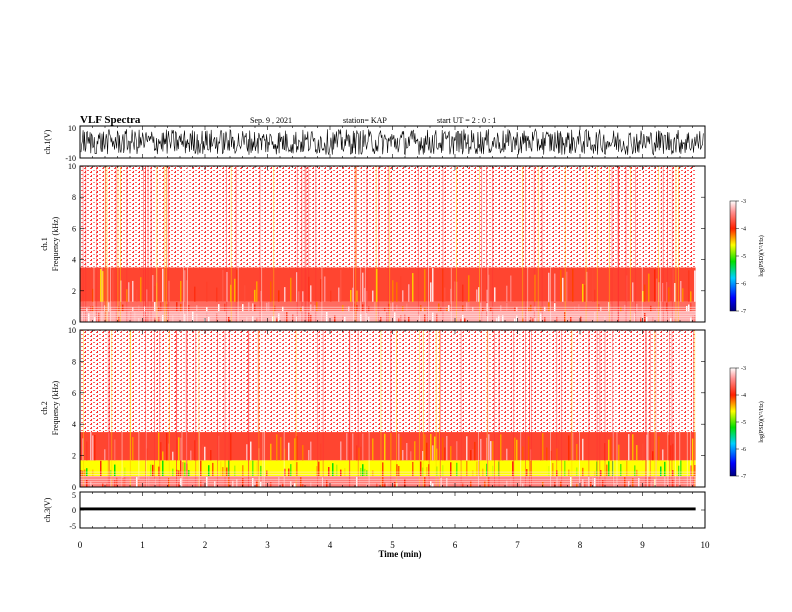 This screenshot has height=612, width=792. Describe the element at coordinates (330, 545) in the screenshot. I see `x-tick-label: 4` at that location.